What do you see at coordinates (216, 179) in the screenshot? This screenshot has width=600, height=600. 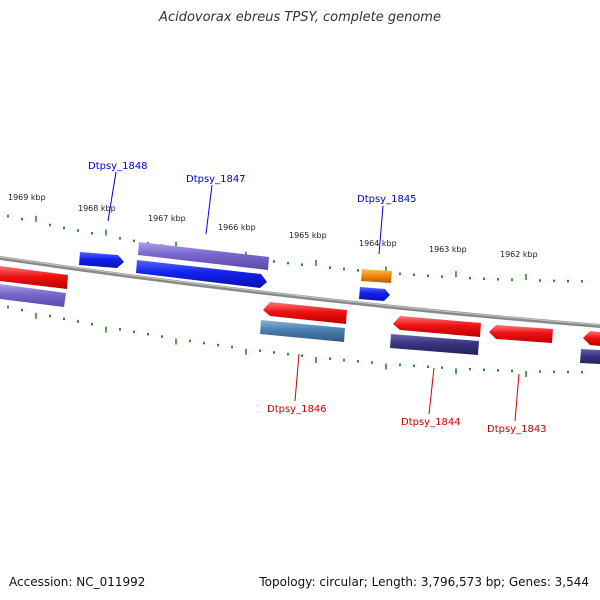 I see `gene-label-dtpsy-1847: Dtpsy_1847` at bounding box center [216, 179].